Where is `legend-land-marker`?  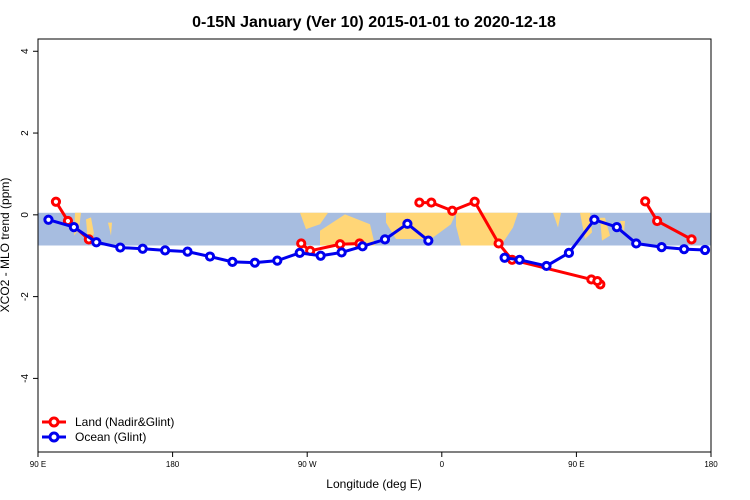
legend-land-marker is located at coordinates (54, 422).